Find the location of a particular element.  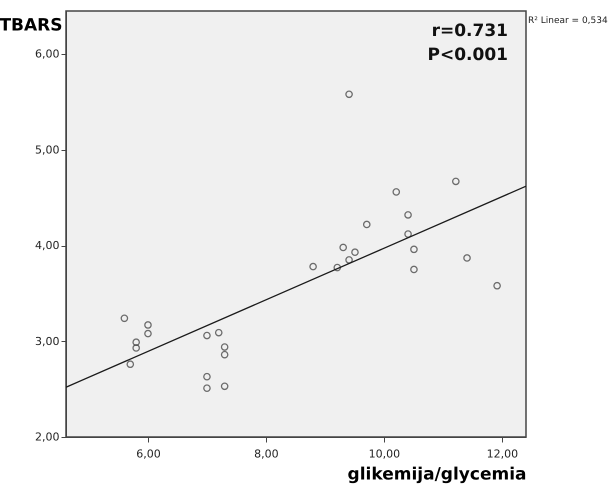

x-tick-label: 6,00 is located at coordinates (148, 454).